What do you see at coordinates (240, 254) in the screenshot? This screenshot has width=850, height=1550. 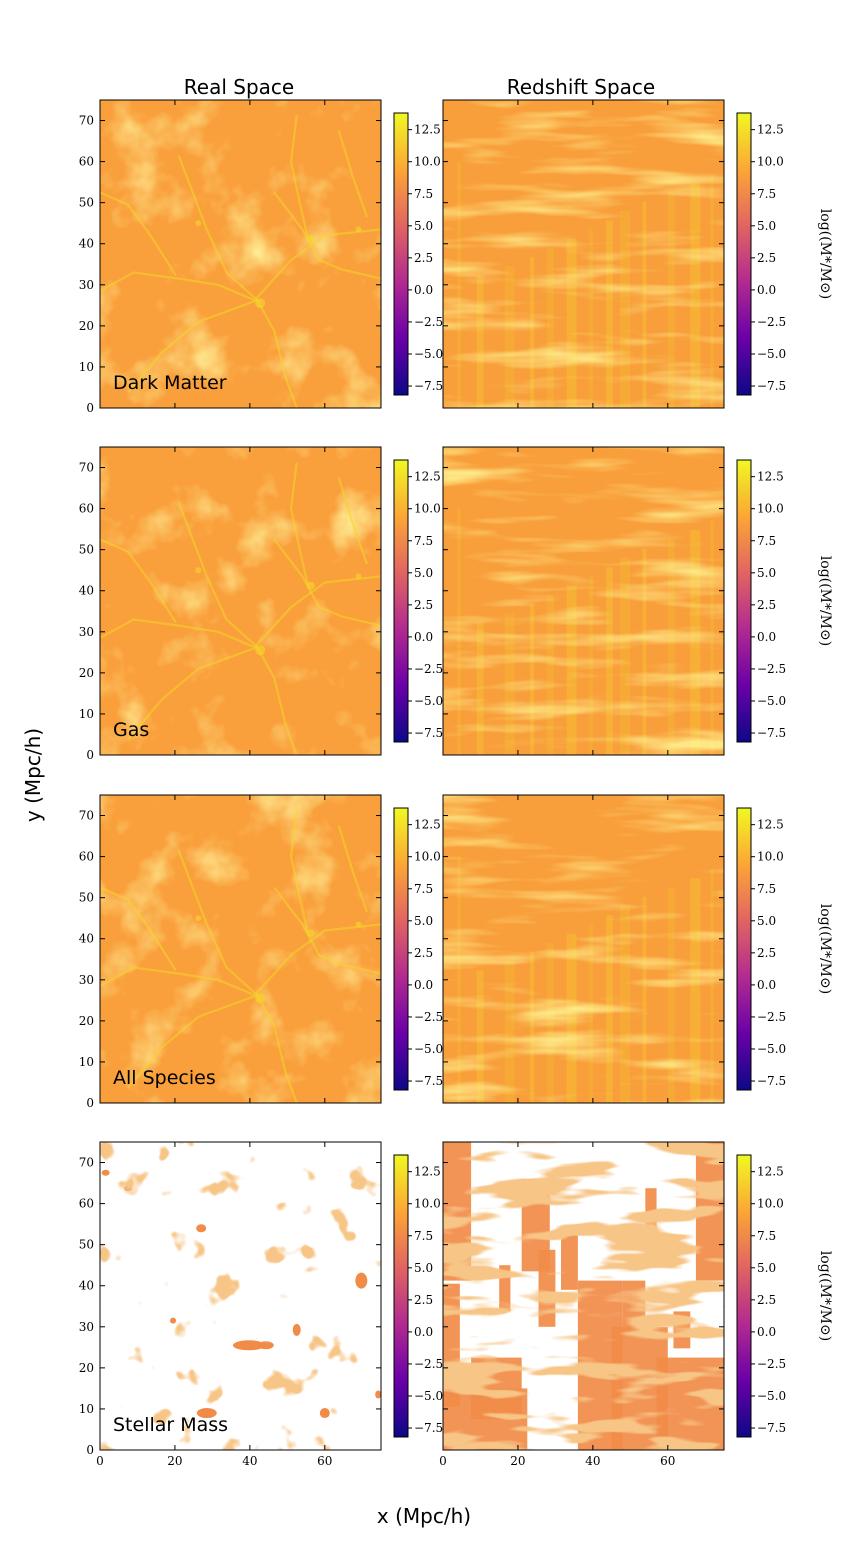 I see `heatmap-real-0: Dark Matter` at bounding box center [240, 254].